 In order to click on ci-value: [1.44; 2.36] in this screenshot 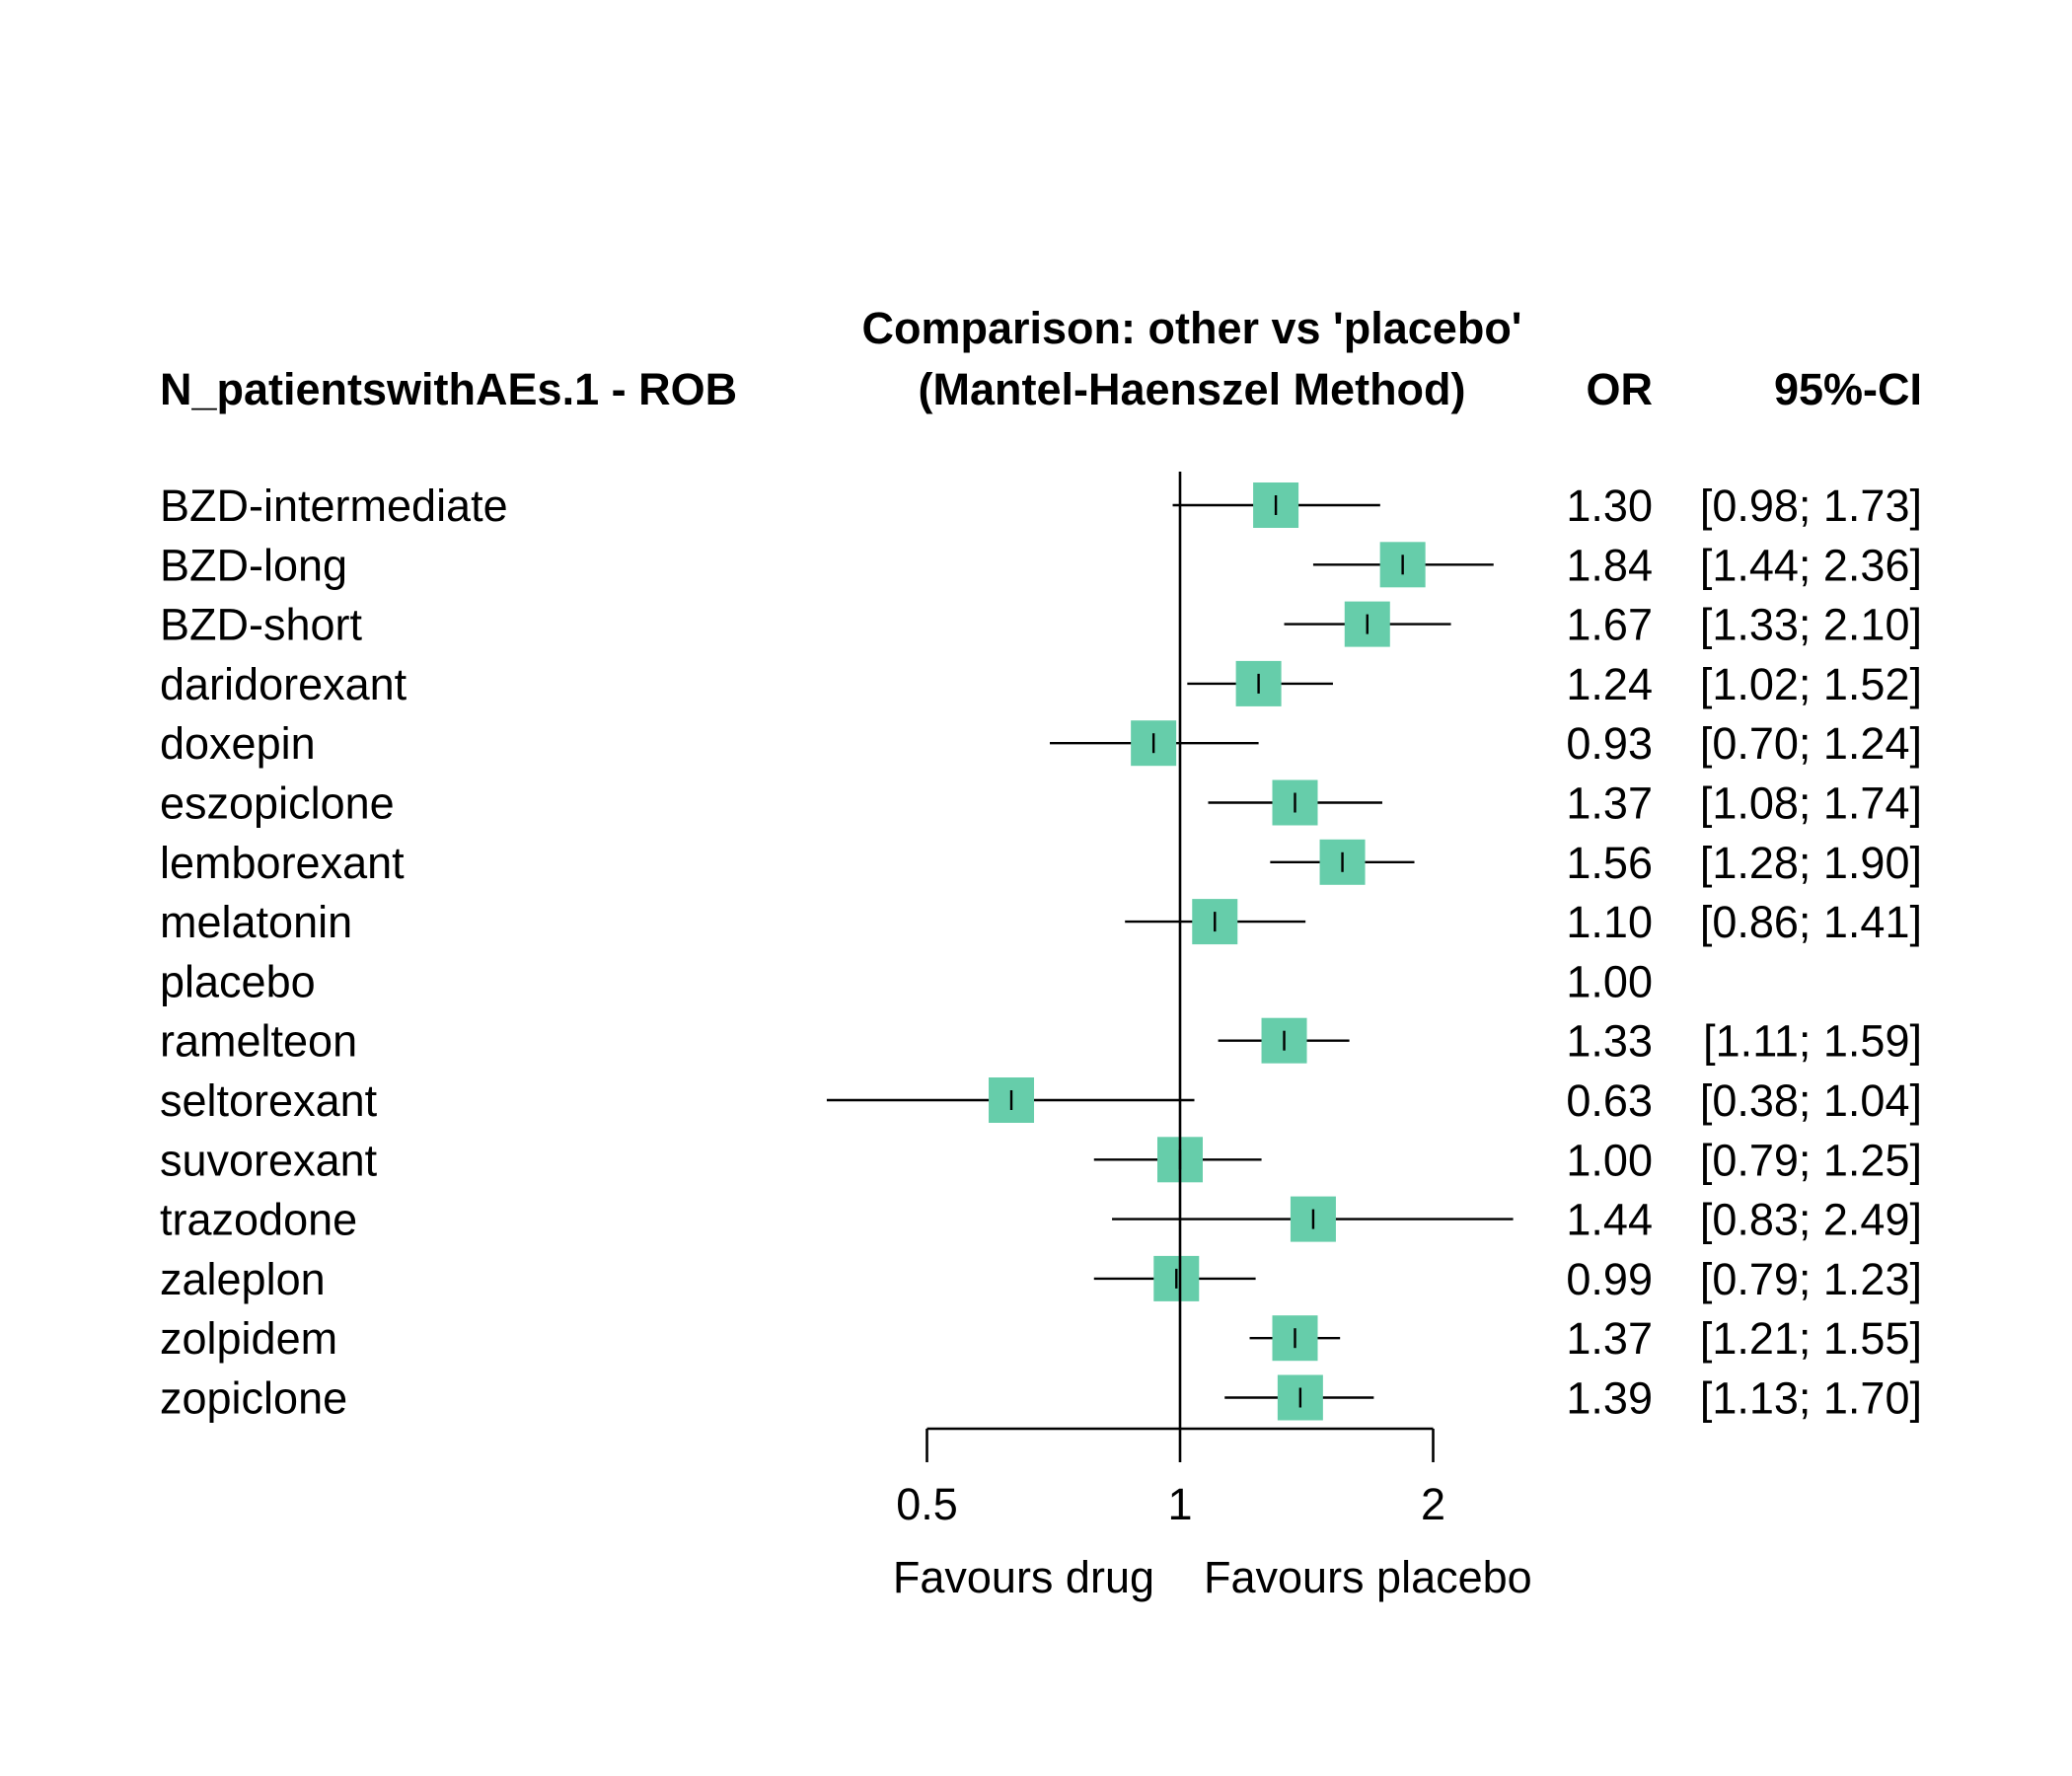, I will do `click(1811, 565)`.